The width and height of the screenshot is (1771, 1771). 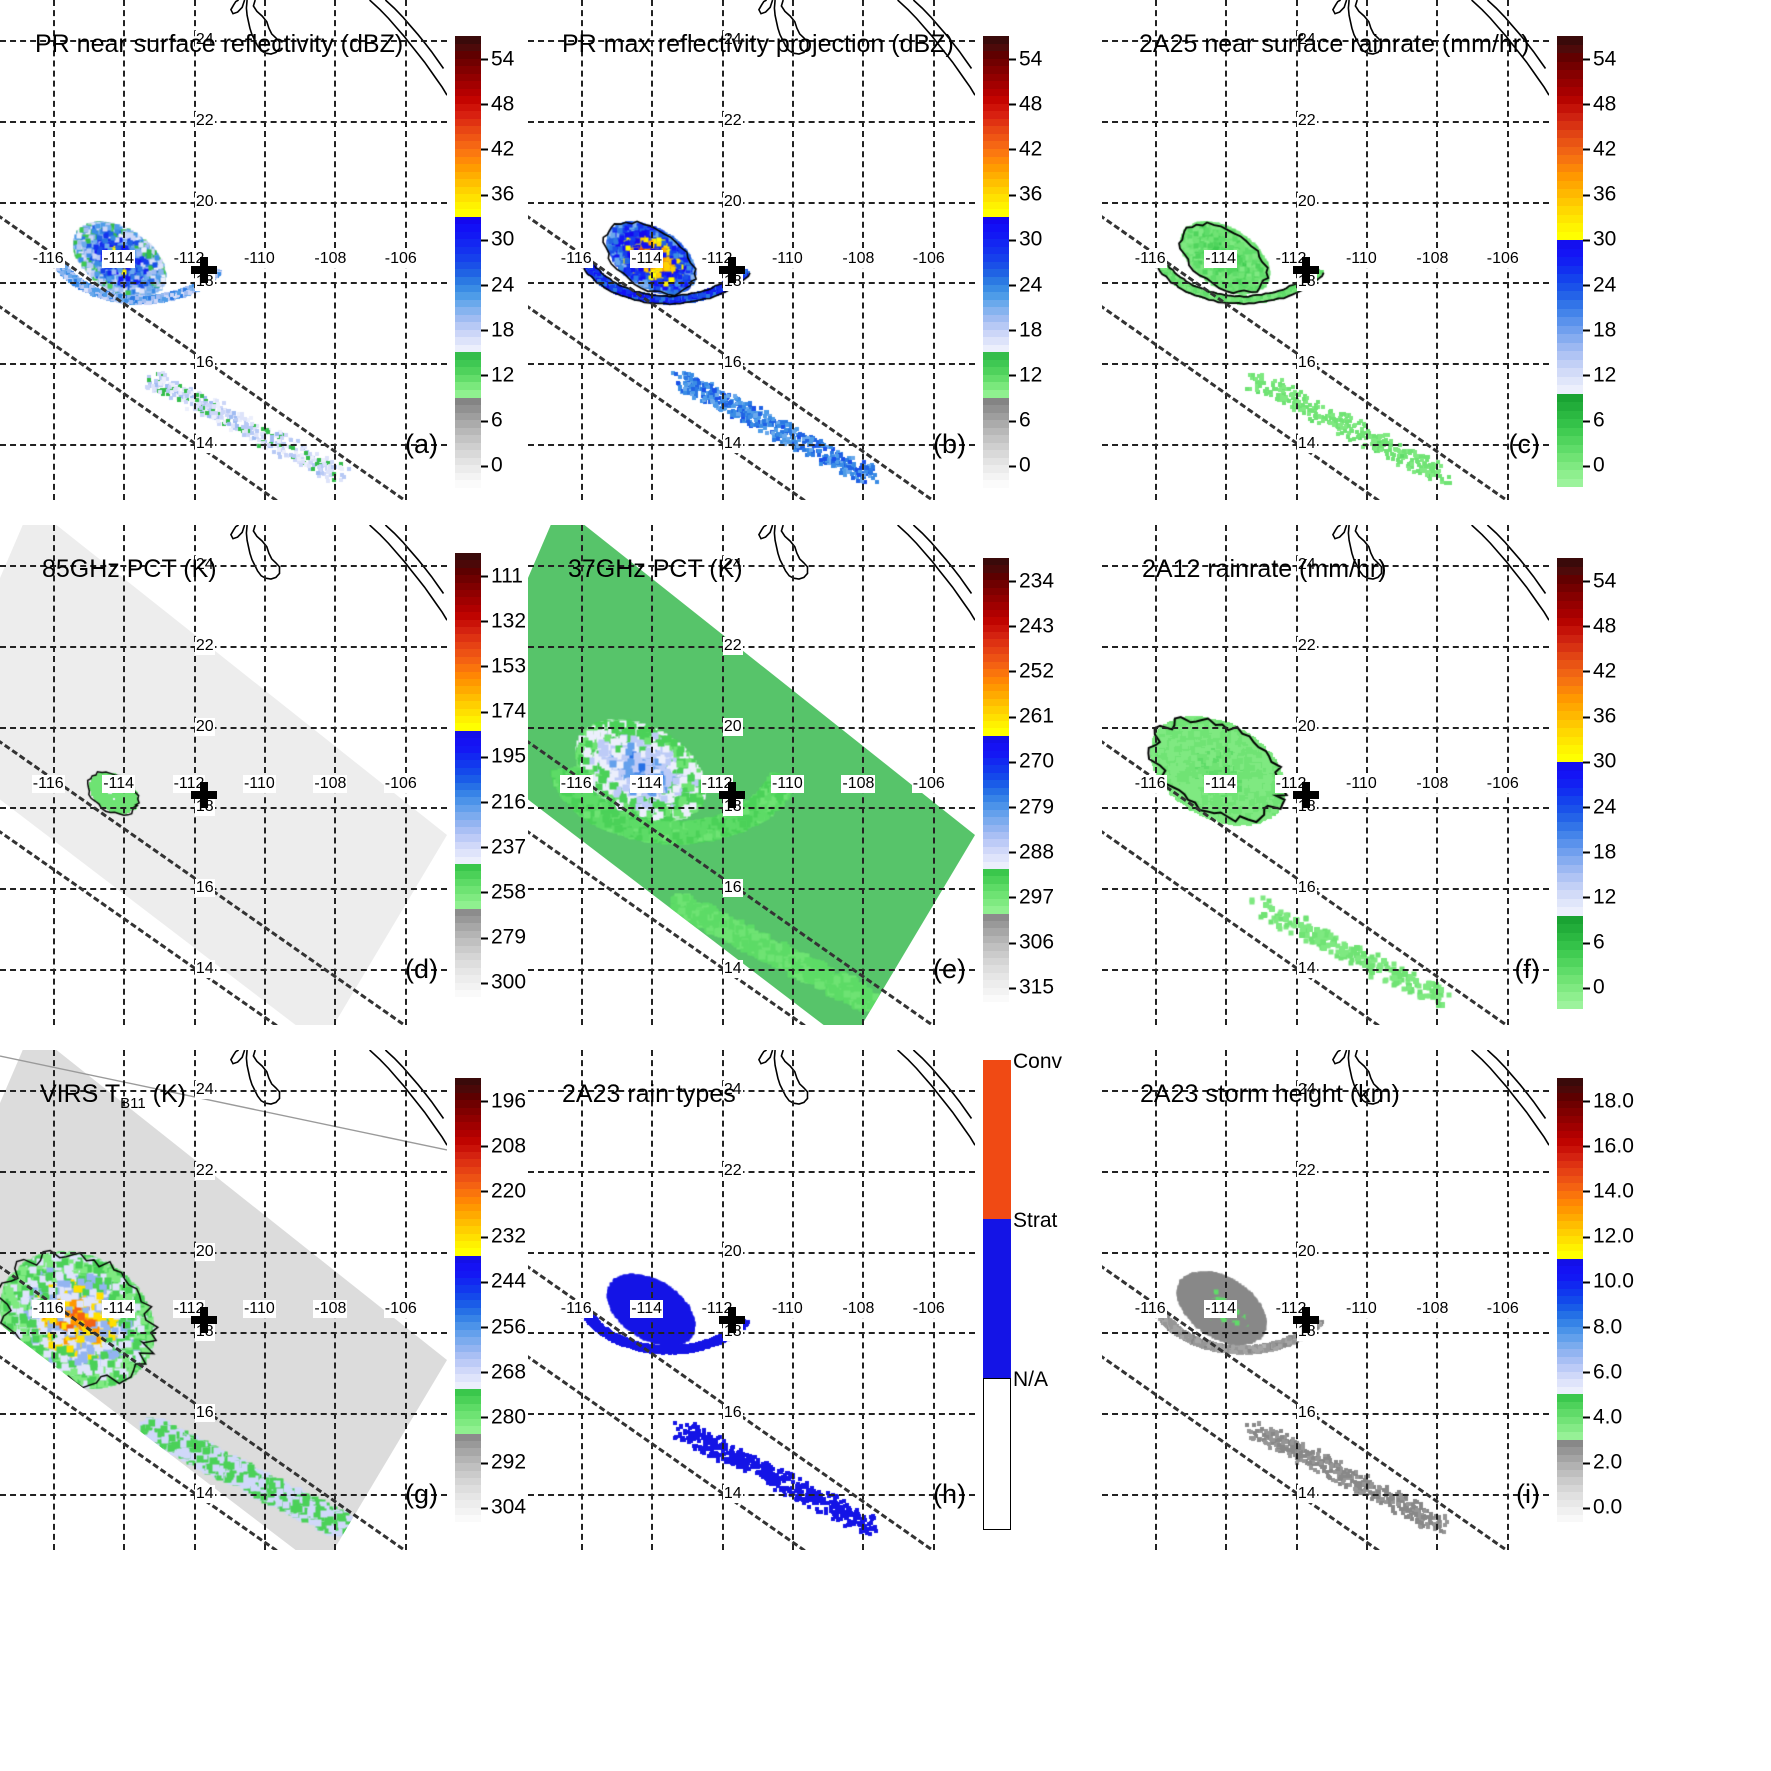 I want to click on colorbar-tick-label: 0.0, so click(x=1608, y=1507).